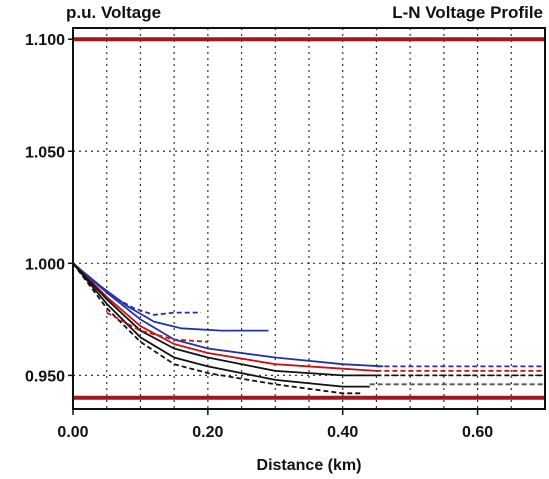 This screenshot has height=479, width=549. What do you see at coordinates (45, 264) in the screenshot?
I see `y-tick-label: 1.000` at bounding box center [45, 264].